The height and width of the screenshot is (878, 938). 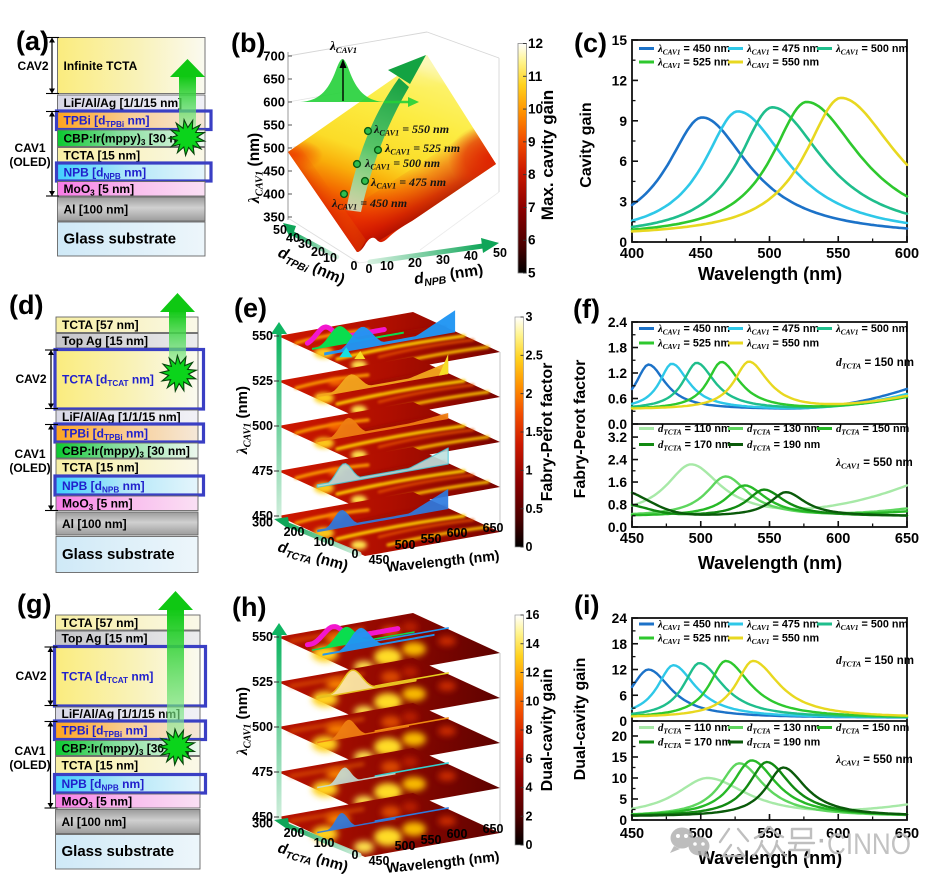 I want to click on svg-text: 40, so click(x=471, y=256).